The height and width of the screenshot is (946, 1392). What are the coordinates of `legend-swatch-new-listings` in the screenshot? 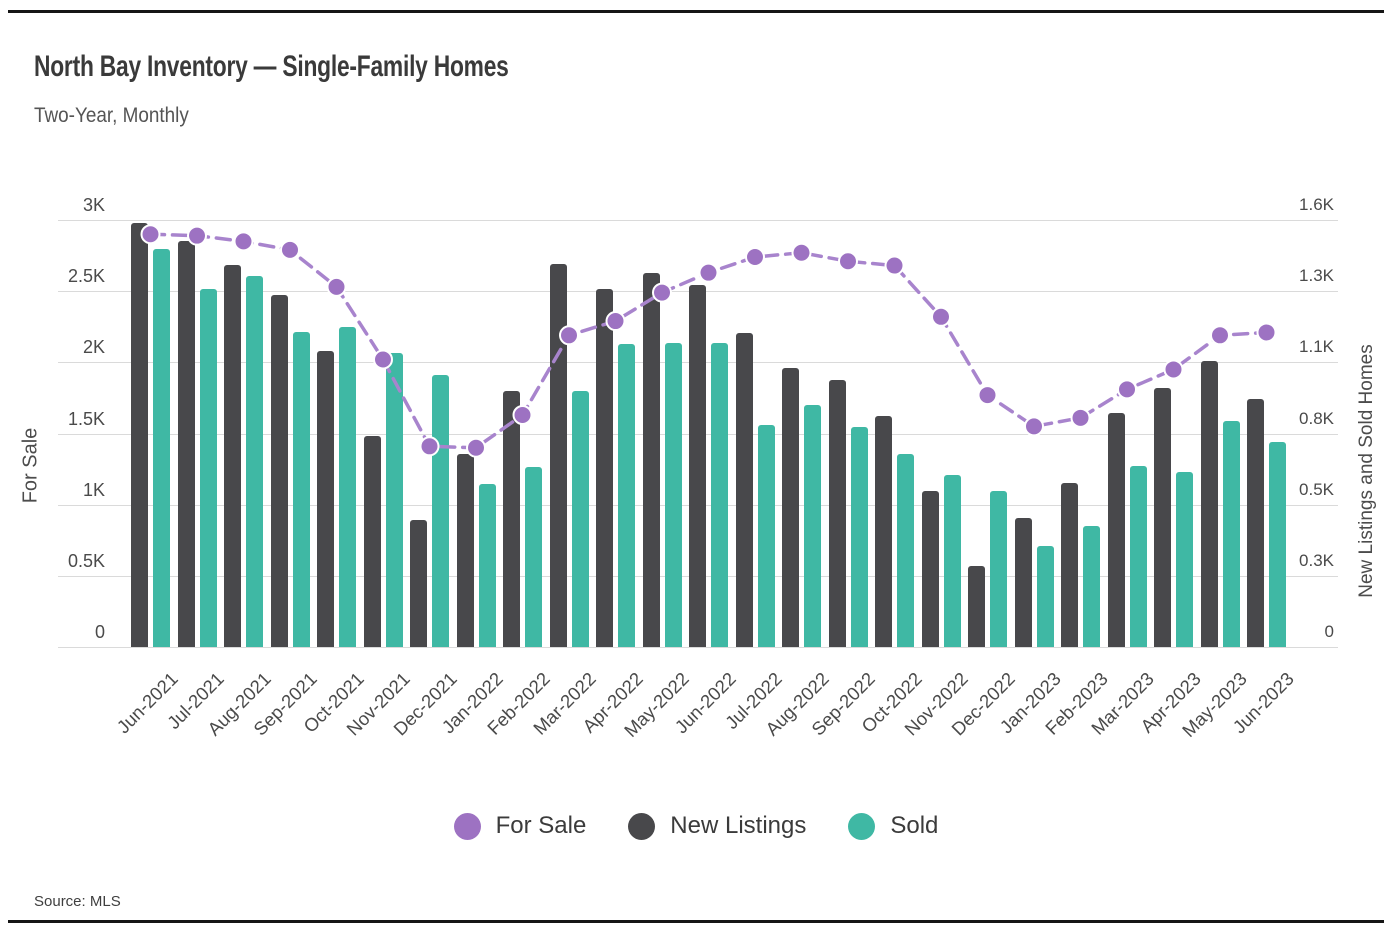 It's located at (642, 826).